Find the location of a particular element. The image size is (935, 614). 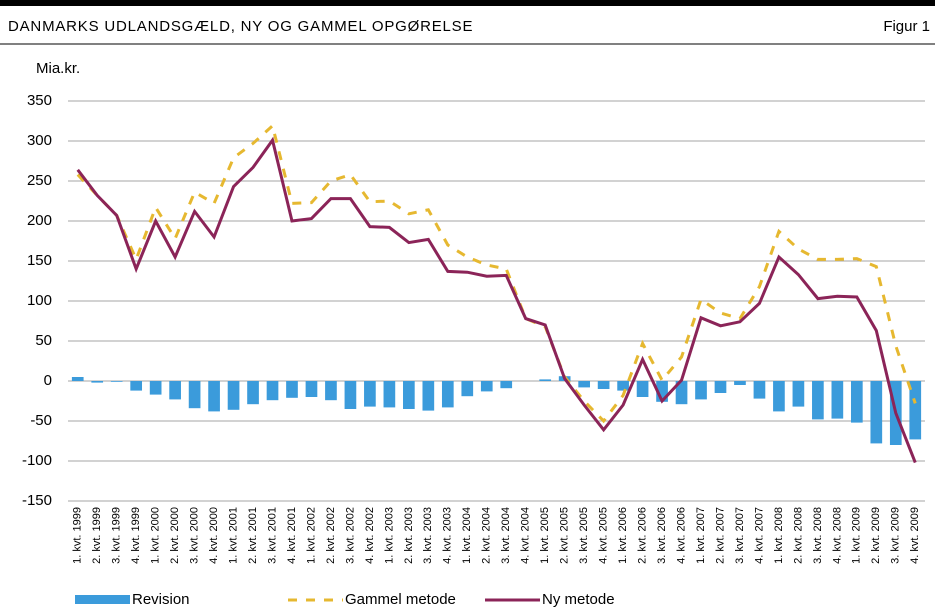

x-tick-label: 2. kvt. 1999 is located at coordinates (97, 535).